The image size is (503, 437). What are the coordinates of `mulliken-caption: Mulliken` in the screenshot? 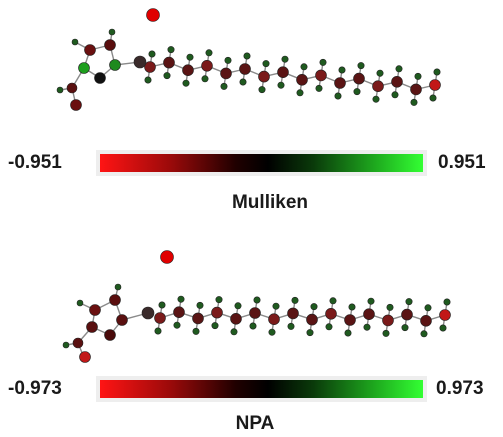 It's located at (269, 202).